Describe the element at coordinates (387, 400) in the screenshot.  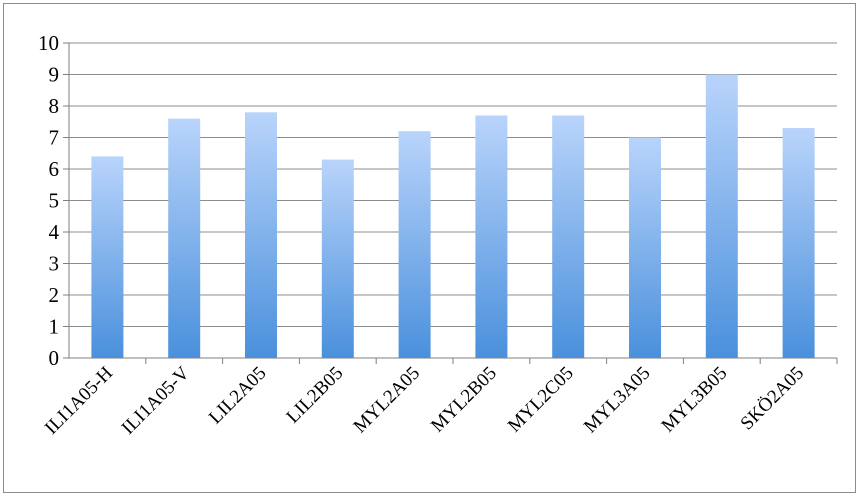
I see `x-tick-label: MYL2A05` at that location.